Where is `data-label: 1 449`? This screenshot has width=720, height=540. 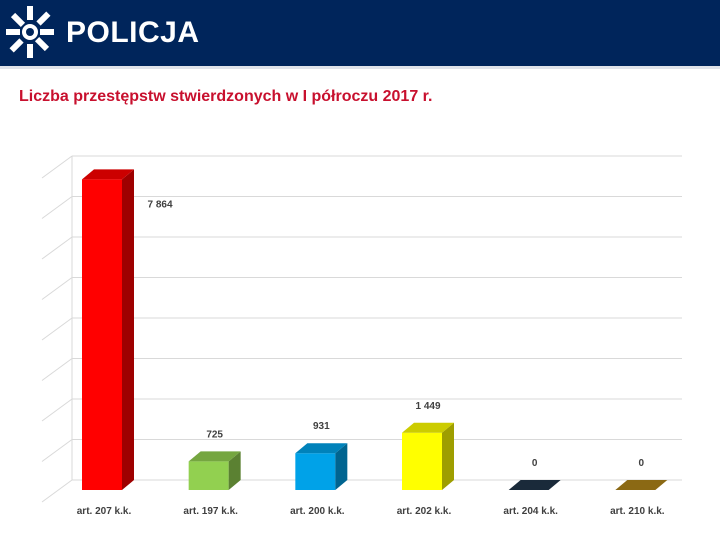
data-label: 1 449 is located at coordinates (427, 406).